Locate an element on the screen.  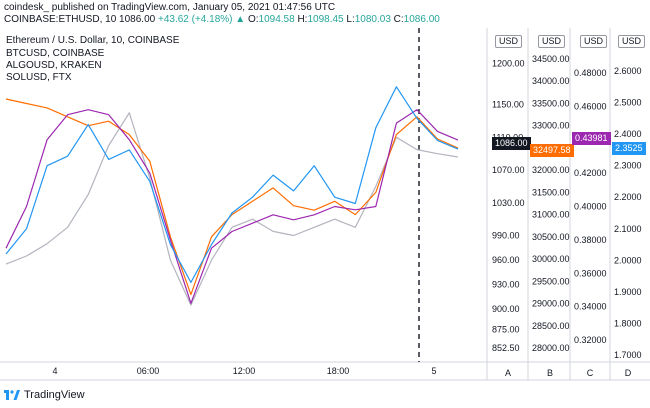
low-value: 1080.03 is located at coordinates (372, 19).